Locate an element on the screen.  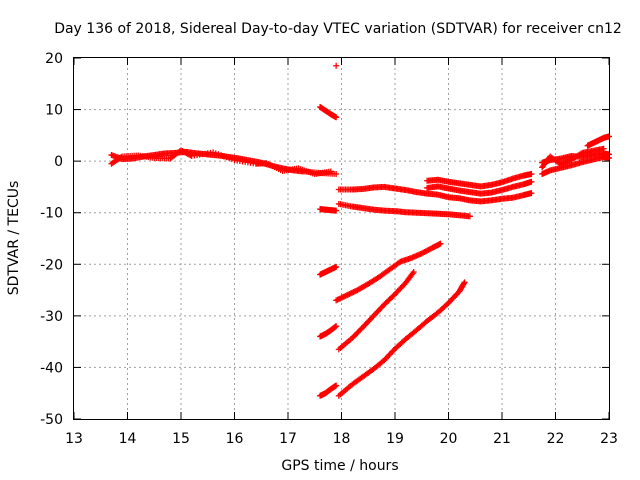
series-arc-o is located at coordinates (573, 158).